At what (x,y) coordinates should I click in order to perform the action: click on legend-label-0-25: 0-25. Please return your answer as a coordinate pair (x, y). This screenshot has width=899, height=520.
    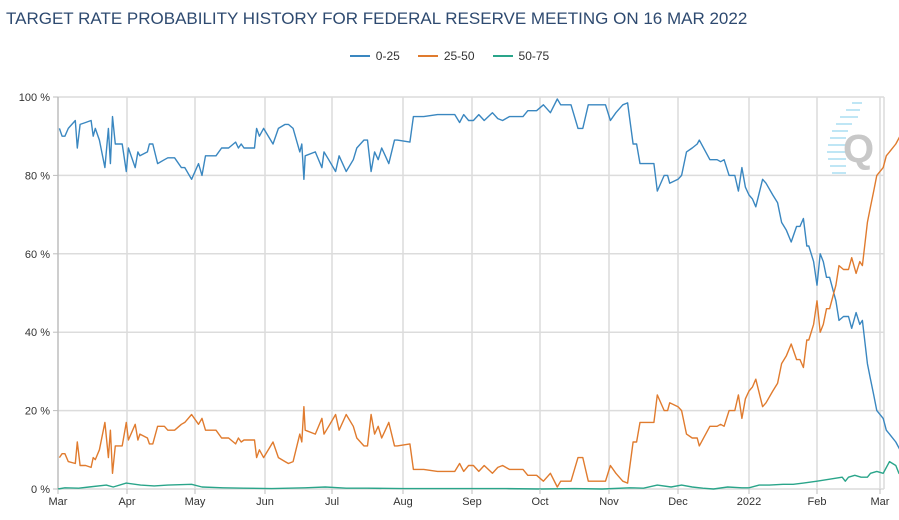
    Looking at the image, I should click on (387, 56).